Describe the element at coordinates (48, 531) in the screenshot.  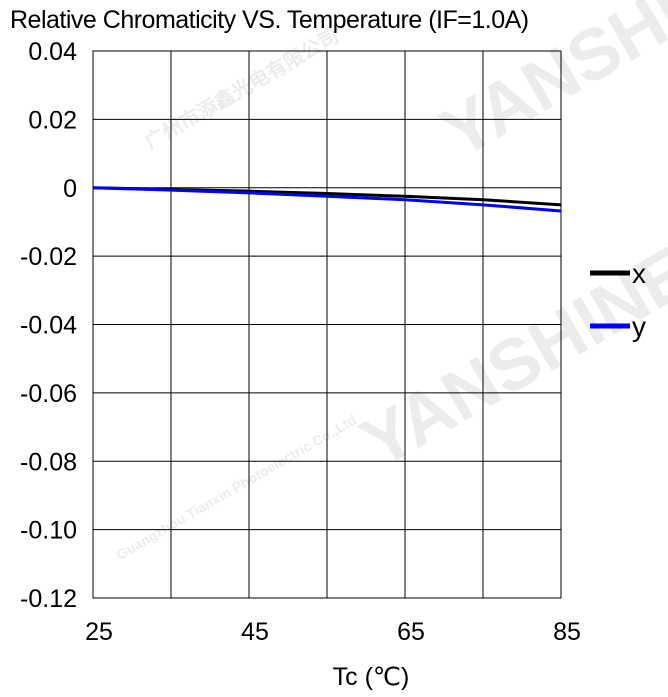
I see `y-tick-label: -0.10` at that location.